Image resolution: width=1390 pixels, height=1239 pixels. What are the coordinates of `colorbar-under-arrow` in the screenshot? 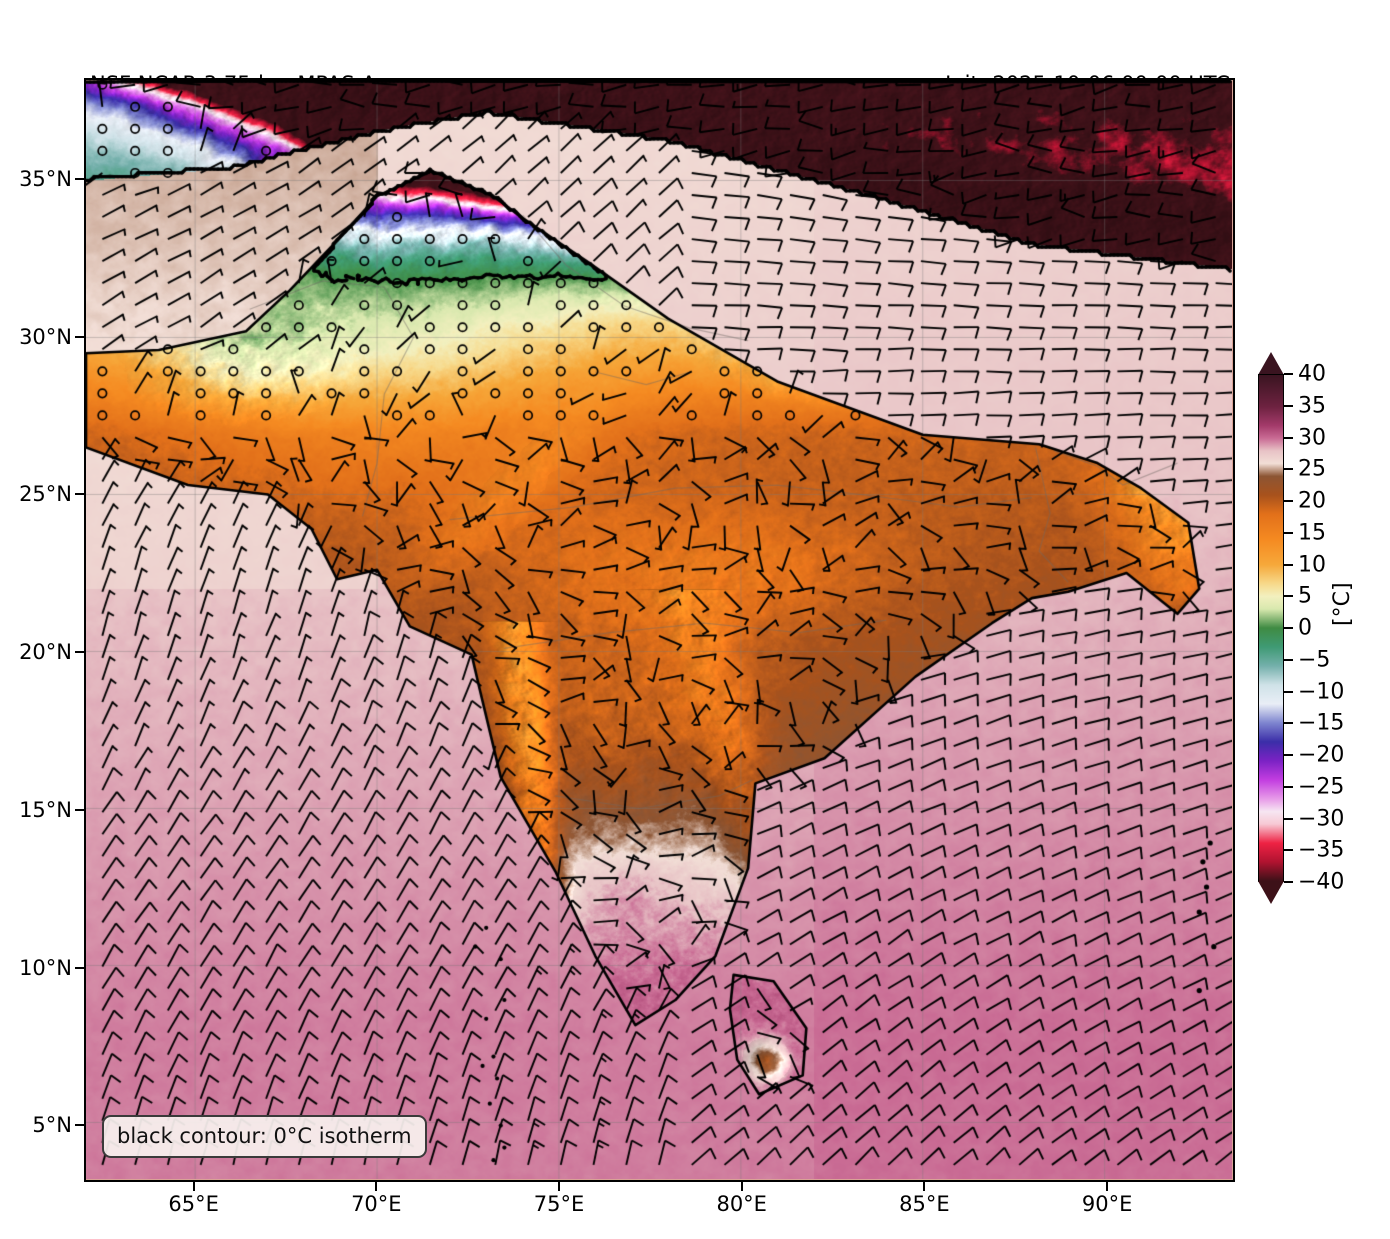 It's located at (1271, 892).